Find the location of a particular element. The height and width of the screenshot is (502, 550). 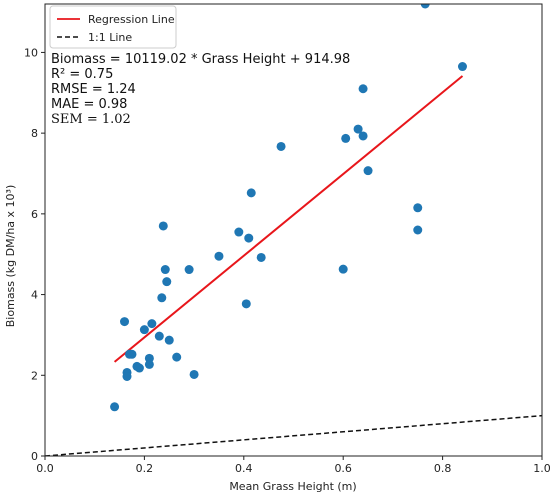

x-tick-label: 0.6 is located at coordinates (343, 468).